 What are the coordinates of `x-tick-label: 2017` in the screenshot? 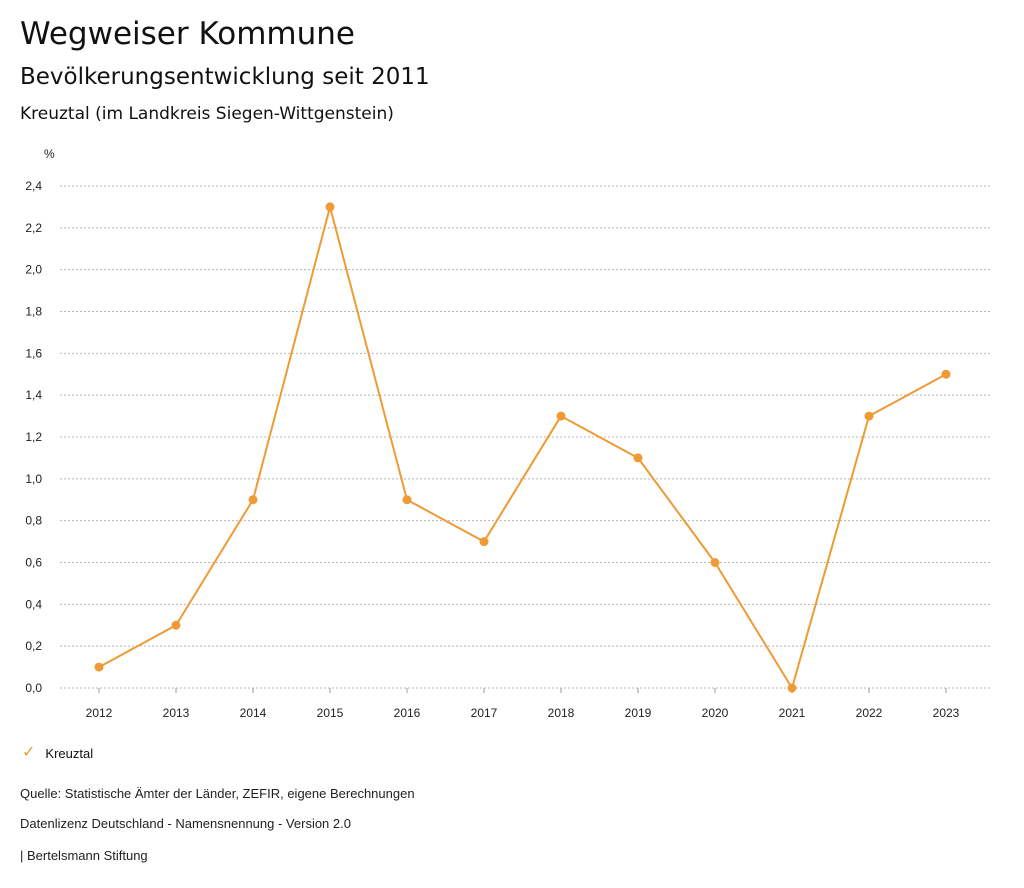 It's located at (484, 713).